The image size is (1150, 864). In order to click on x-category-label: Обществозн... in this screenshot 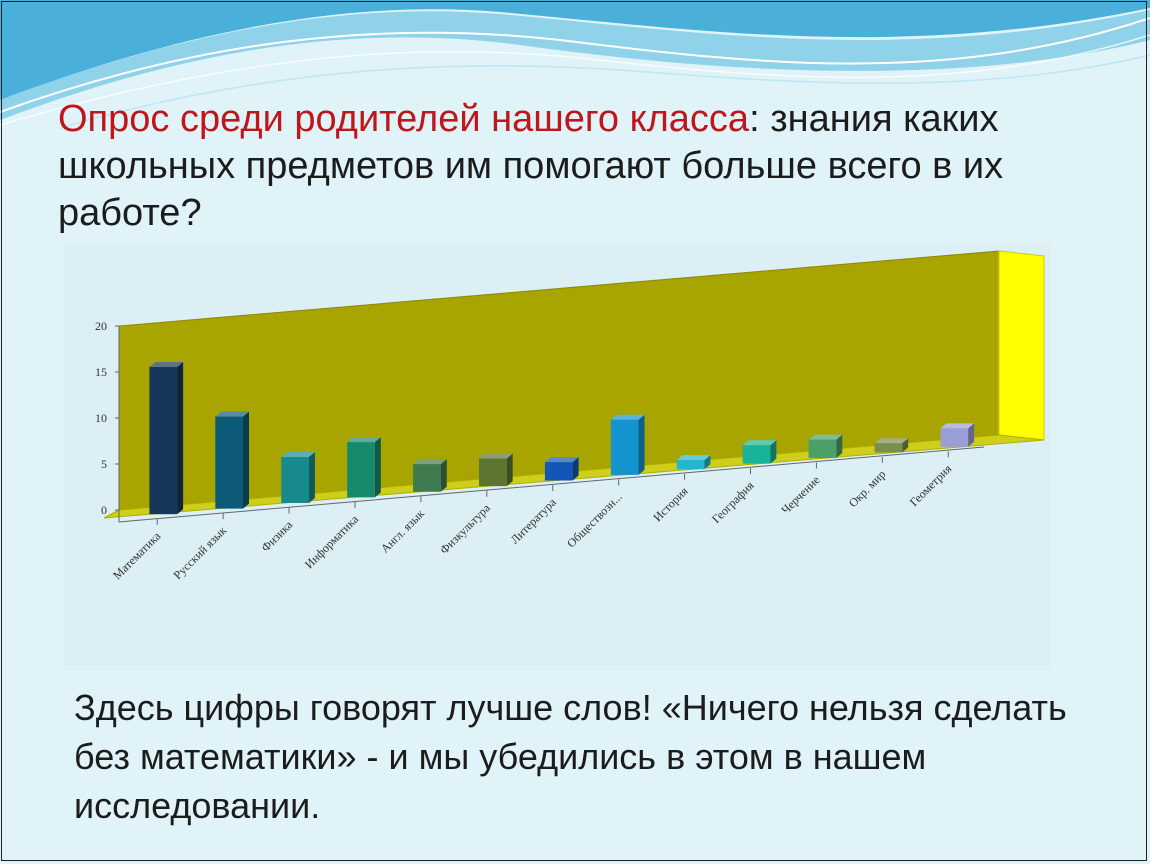, I will do `click(594, 520)`.